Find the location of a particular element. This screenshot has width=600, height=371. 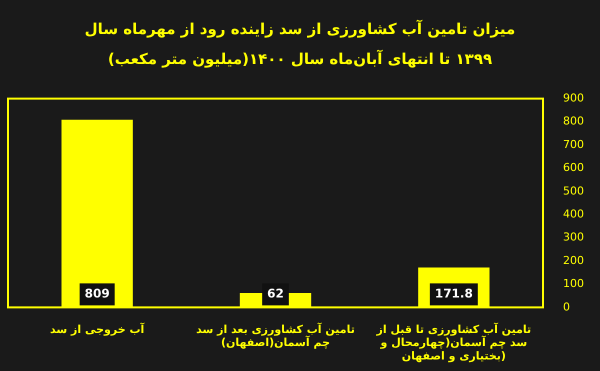

data-label: 62 is located at coordinates (275, 293).